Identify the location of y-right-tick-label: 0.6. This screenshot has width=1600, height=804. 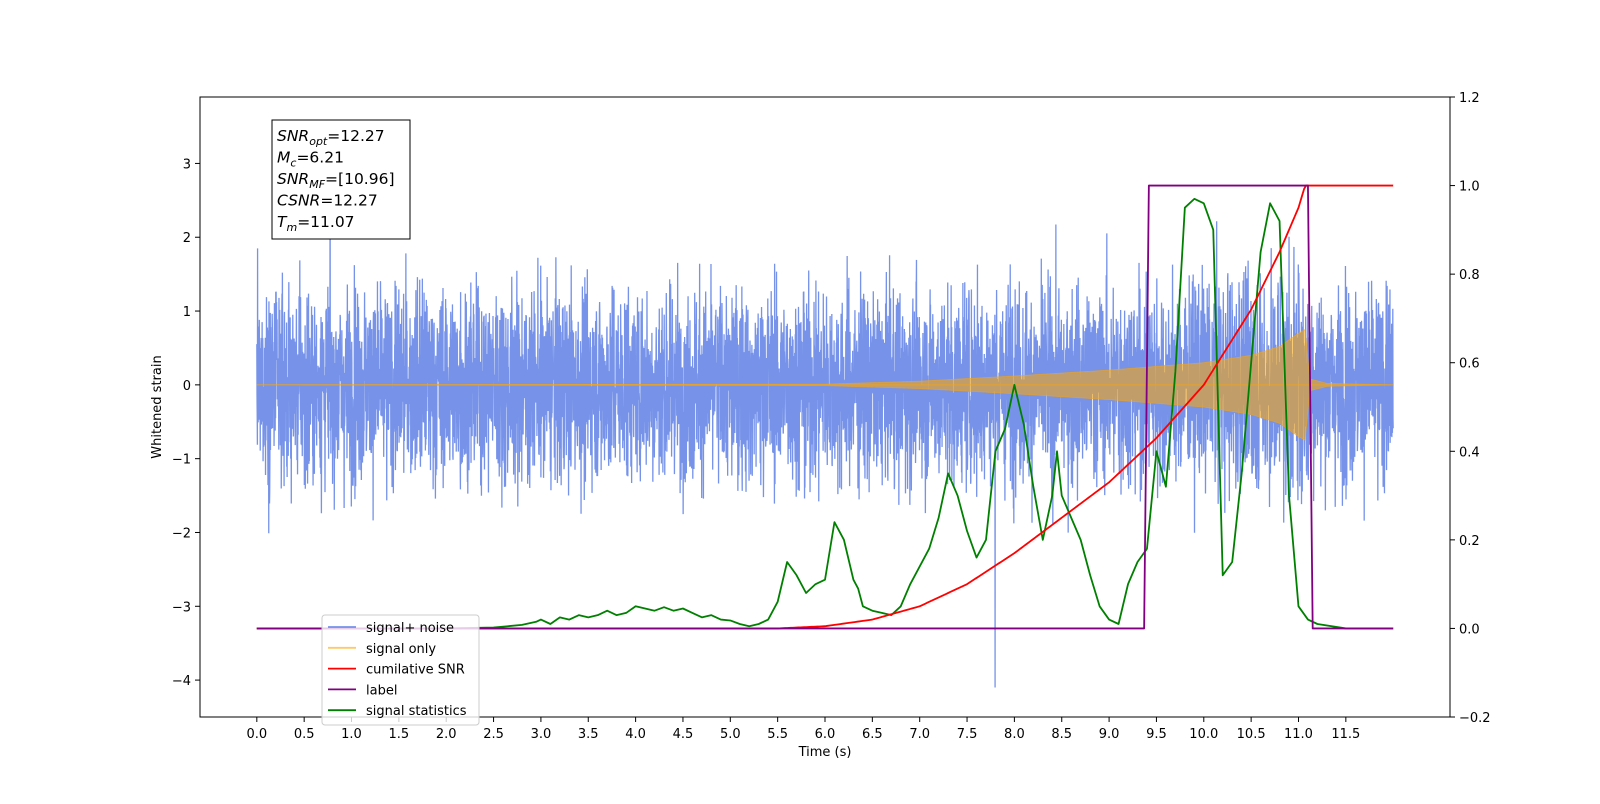
(1469, 364).